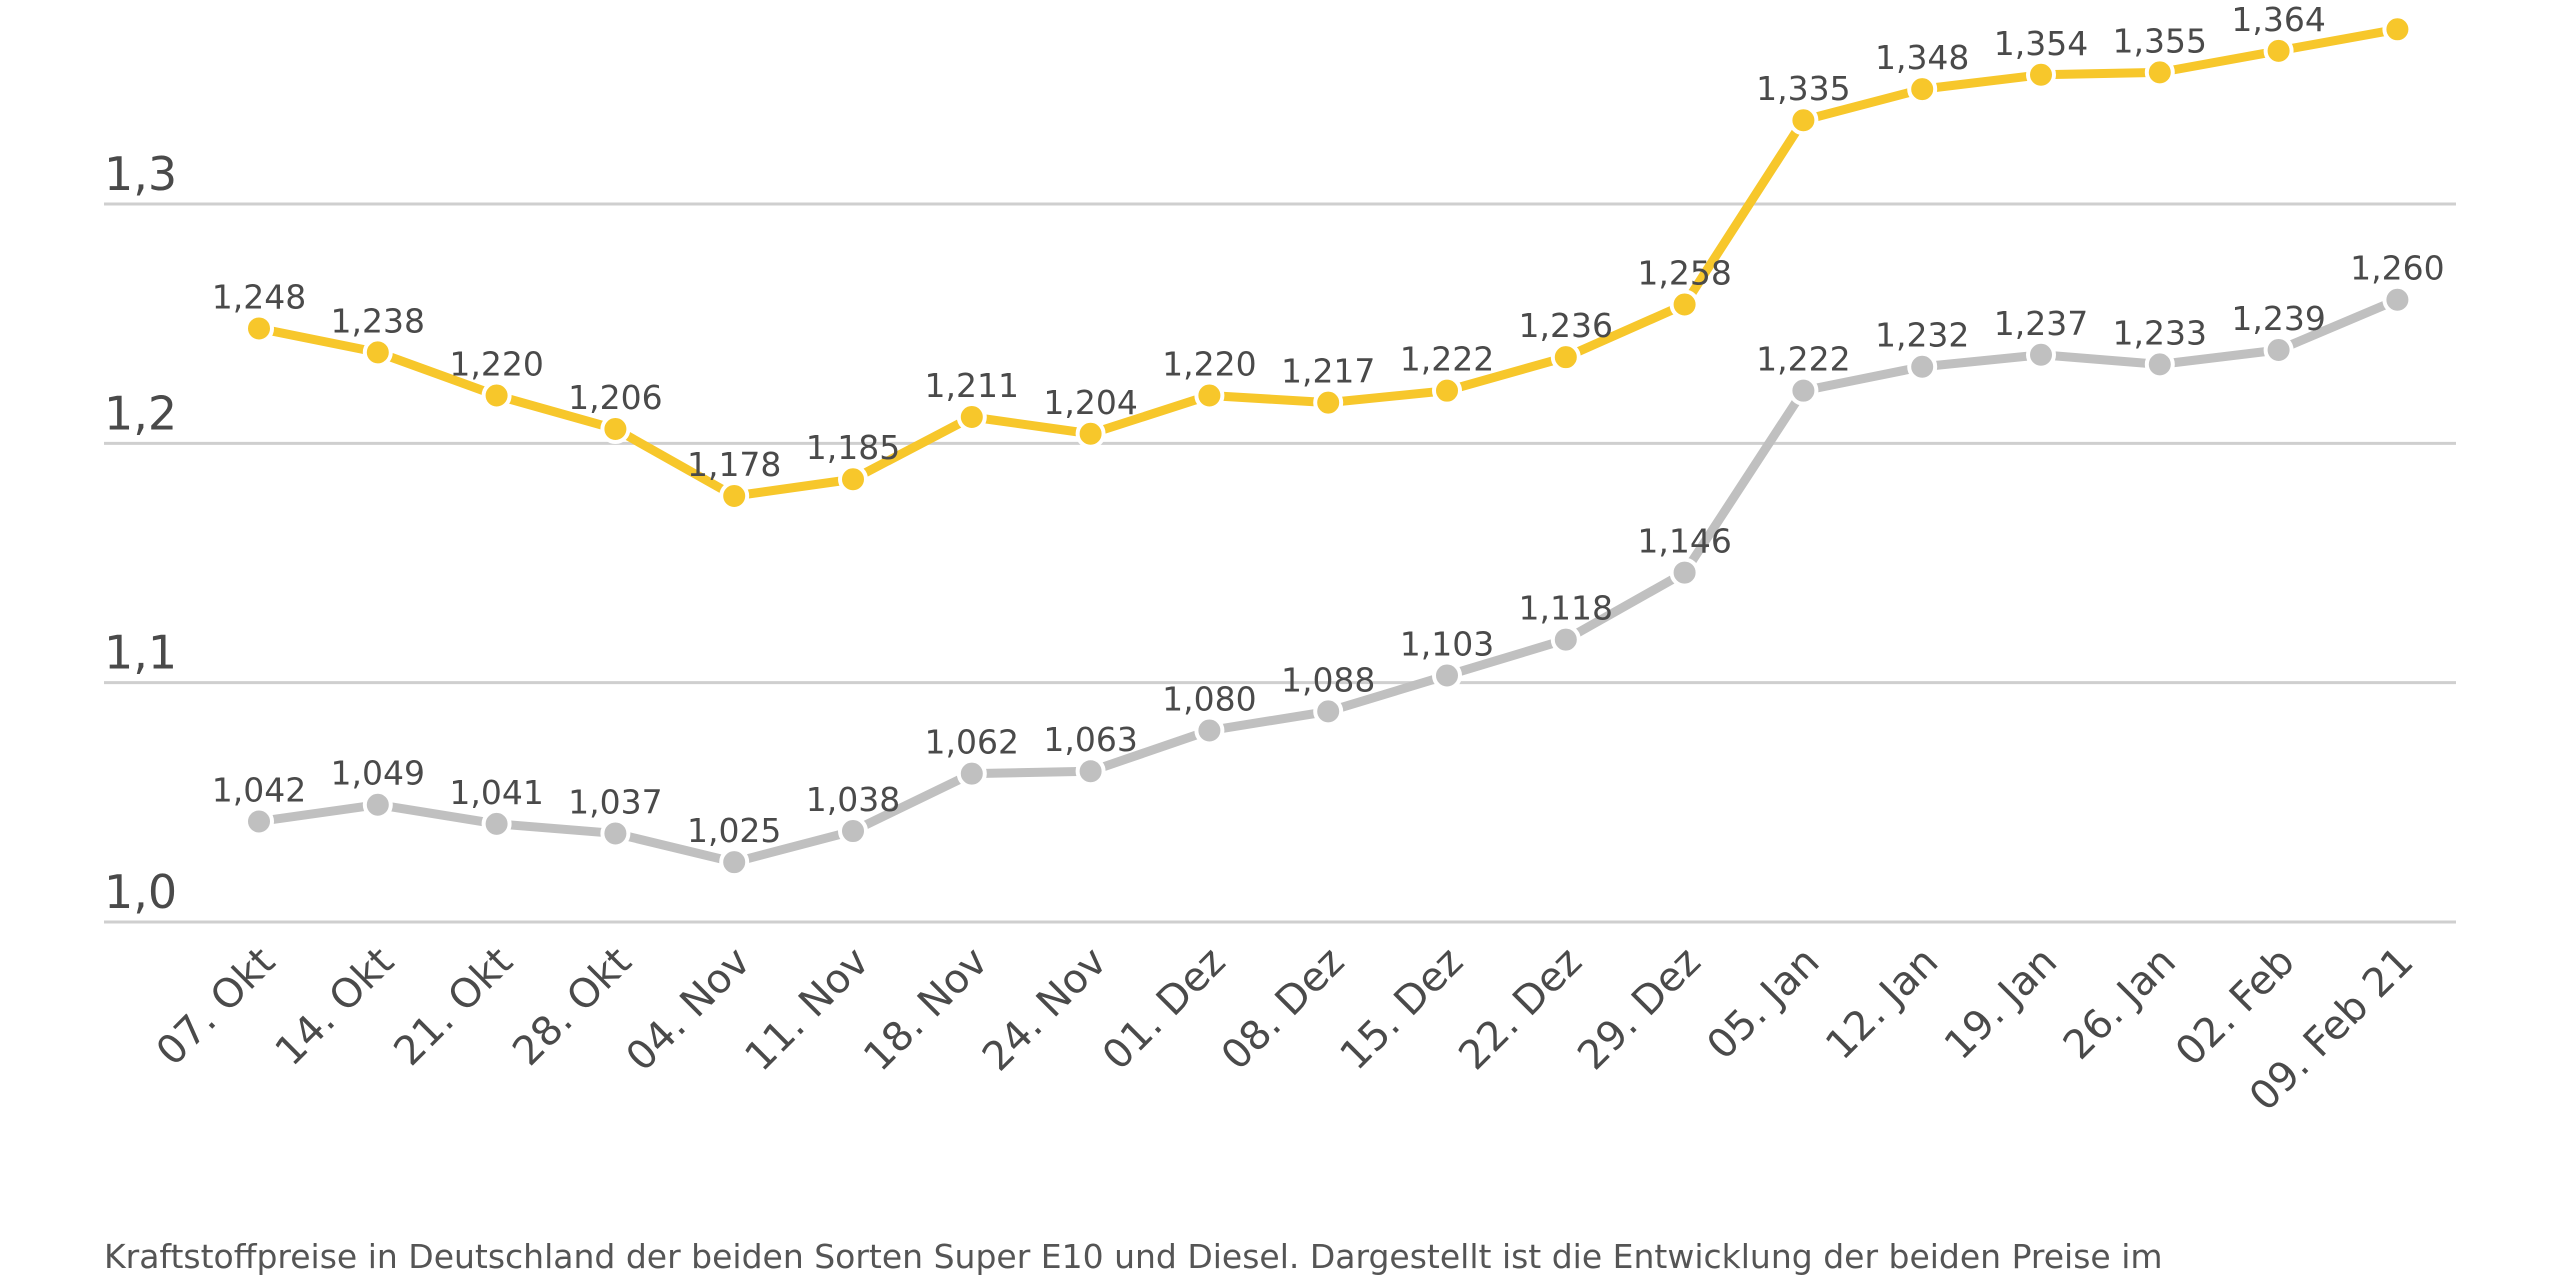 The width and height of the screenshot is (2560, 1280). What do you see at coordinates (335, 1007) in the screenshot?
I see `x-tick-label: 14. Okt` at bounding box center [335, 1007].